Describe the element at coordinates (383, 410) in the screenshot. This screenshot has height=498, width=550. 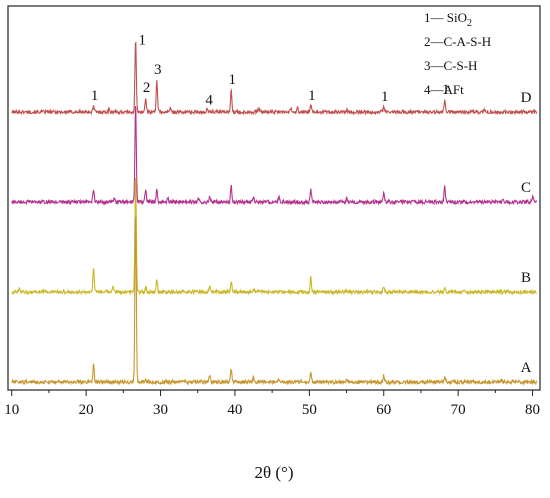
I see `x-tick-label: 60` at that location.